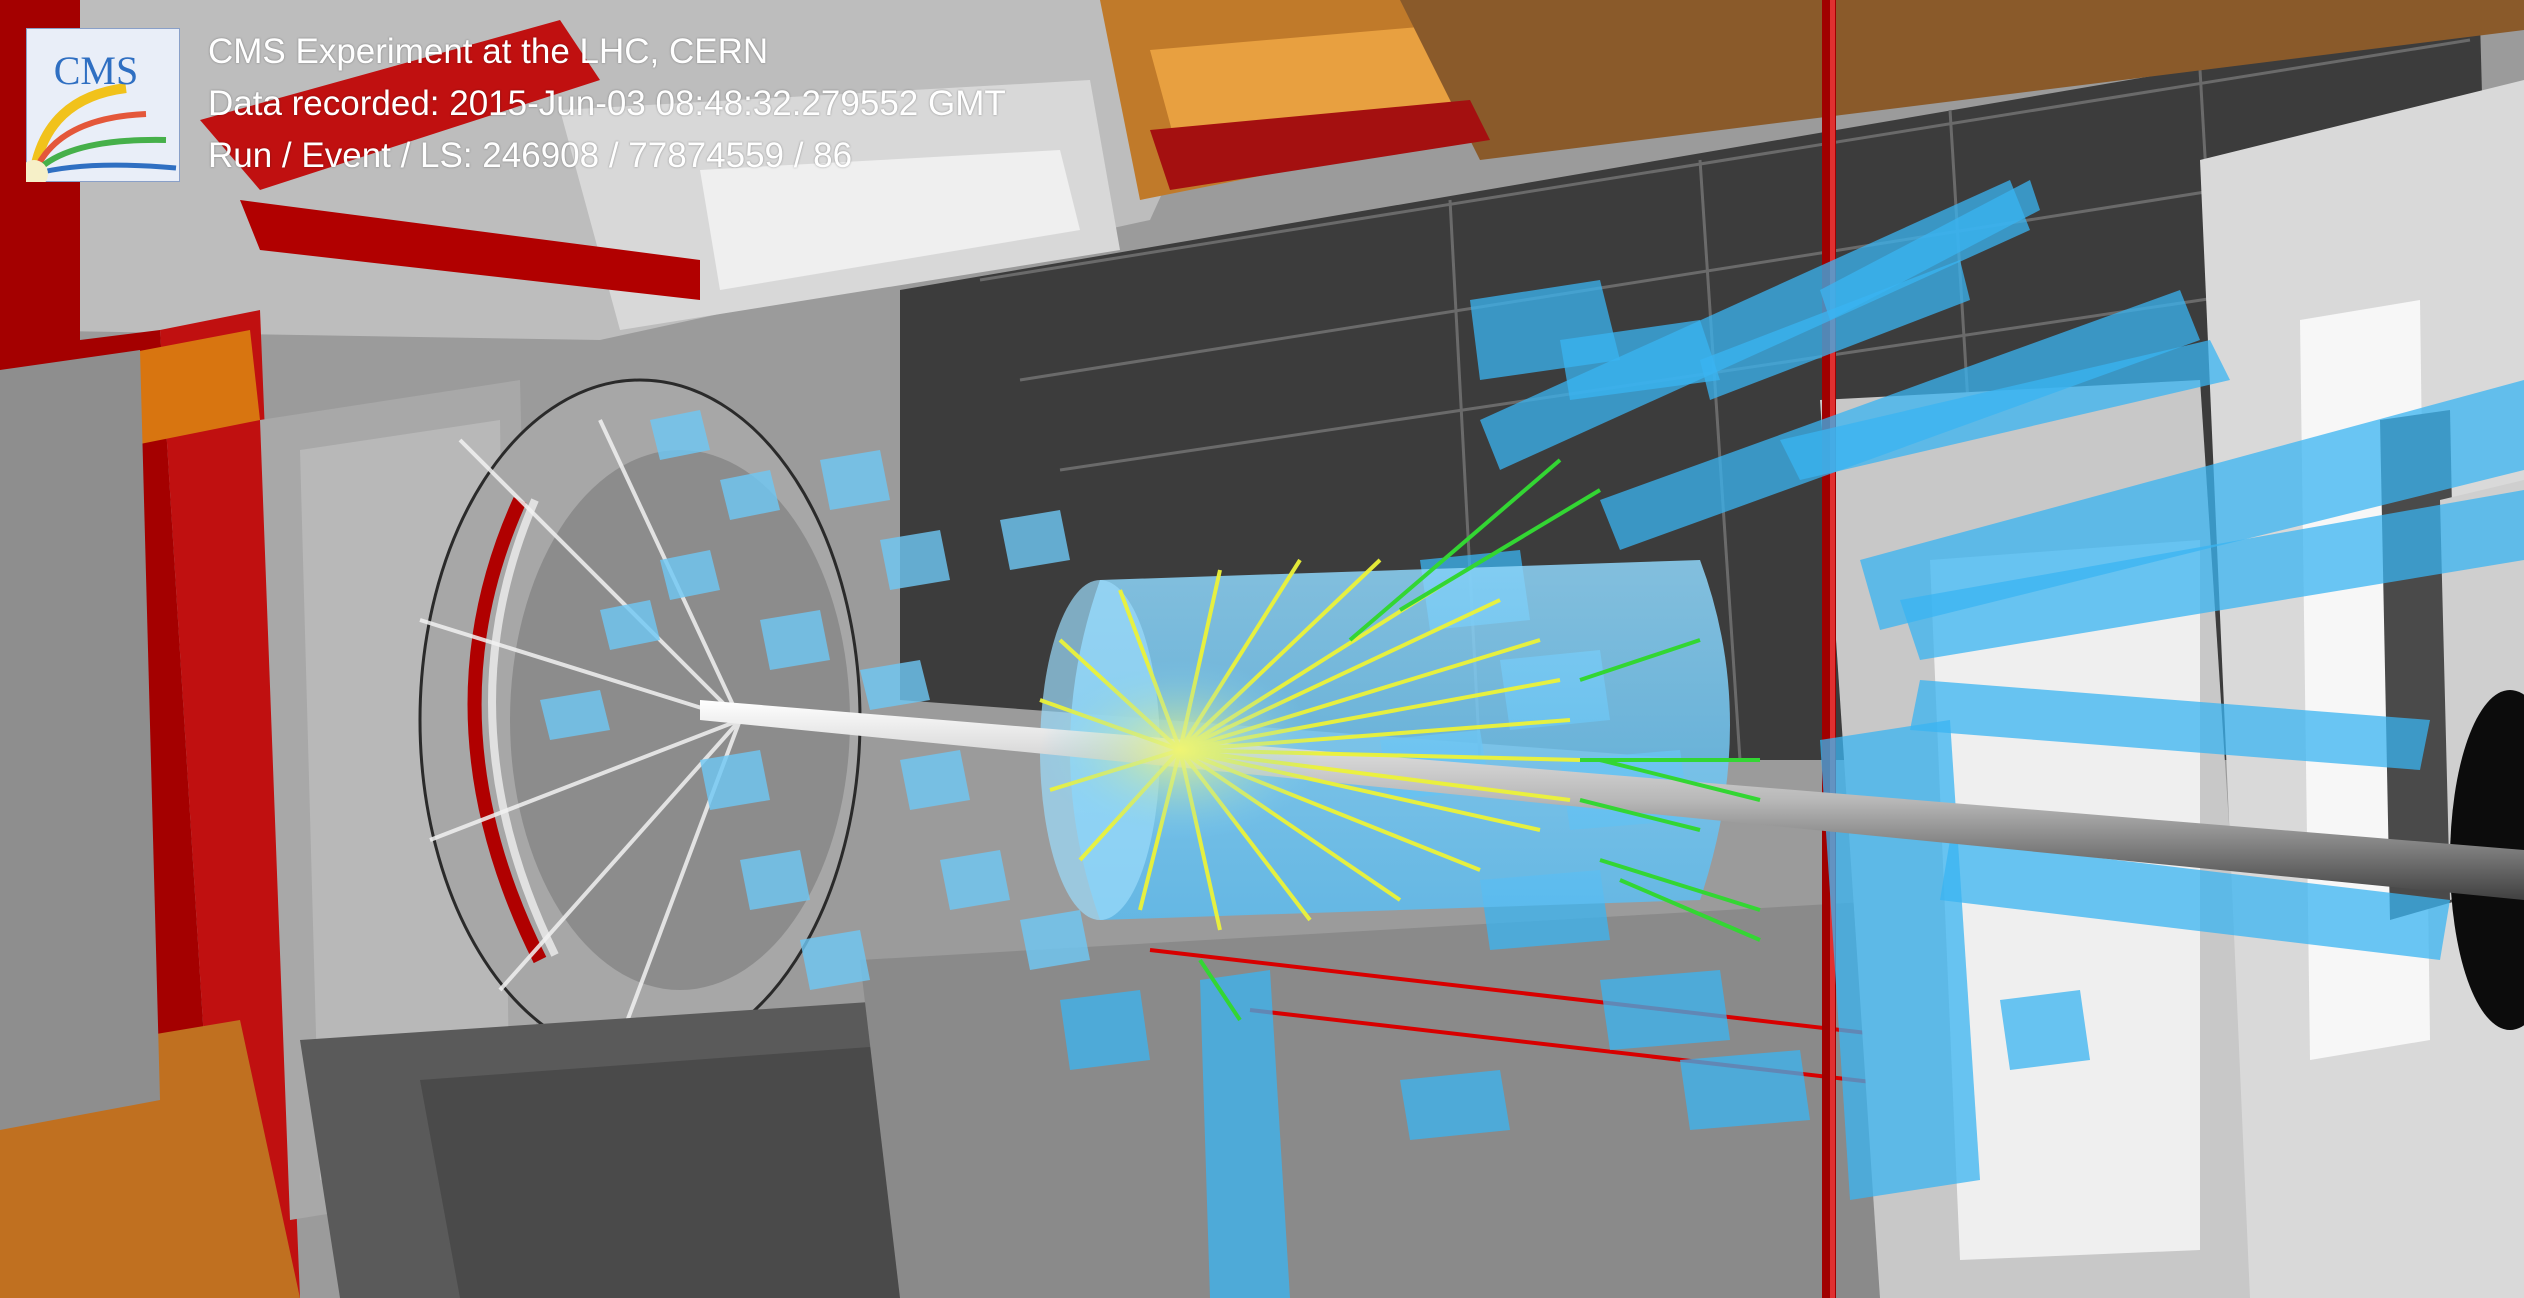  Describe the element at coordinates (488, 51) in the screenshot. I see `experiment-label: CMS Experiment at the LHC, CERN` at that location.